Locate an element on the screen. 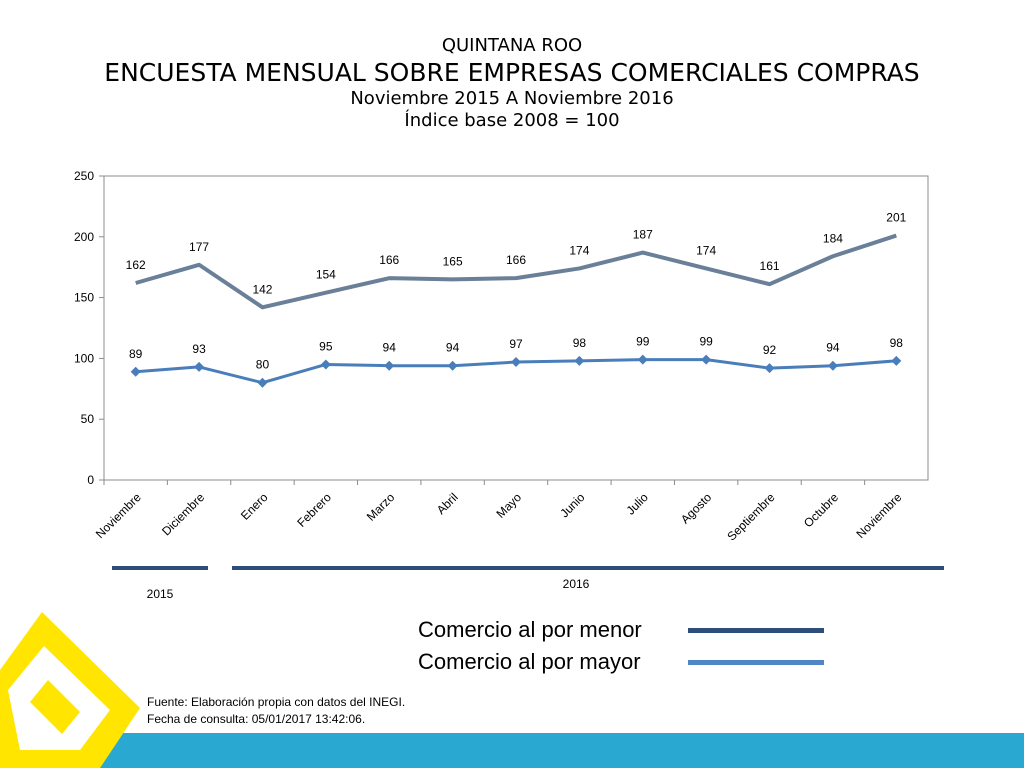 The width and height of the screenshot is (1024, 768). footer-band is located at coordinates (512, 750).